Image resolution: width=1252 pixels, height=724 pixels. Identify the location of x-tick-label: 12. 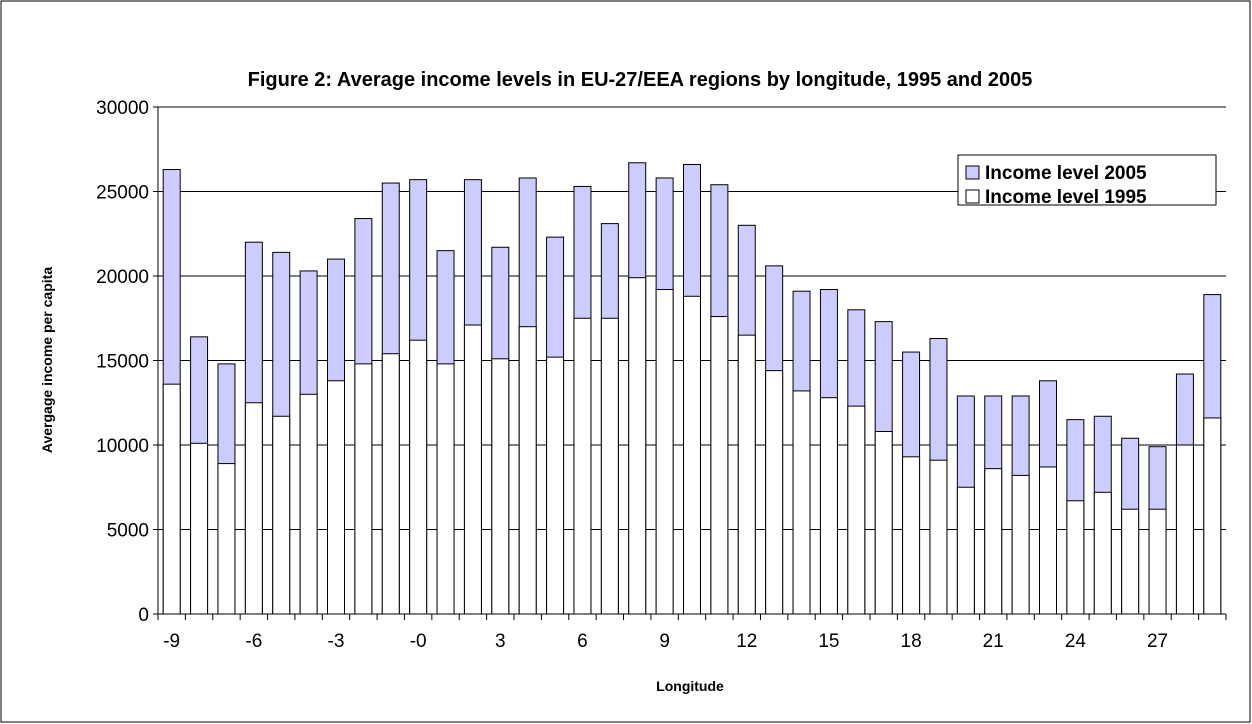
(746, 641).